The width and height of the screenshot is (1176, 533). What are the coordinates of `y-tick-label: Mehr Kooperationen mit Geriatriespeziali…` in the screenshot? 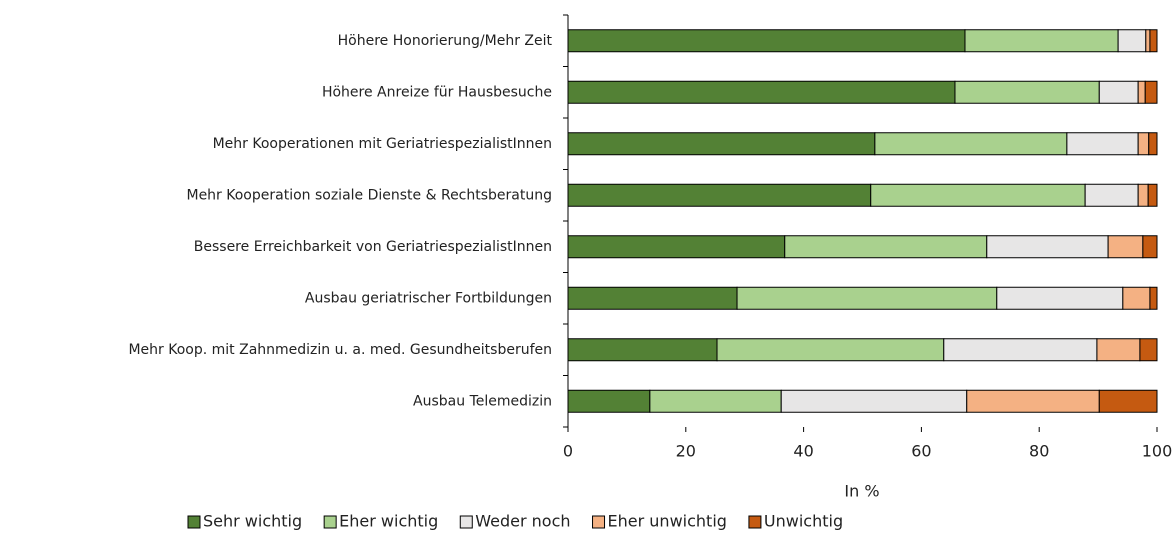 It's located at (382, 144).